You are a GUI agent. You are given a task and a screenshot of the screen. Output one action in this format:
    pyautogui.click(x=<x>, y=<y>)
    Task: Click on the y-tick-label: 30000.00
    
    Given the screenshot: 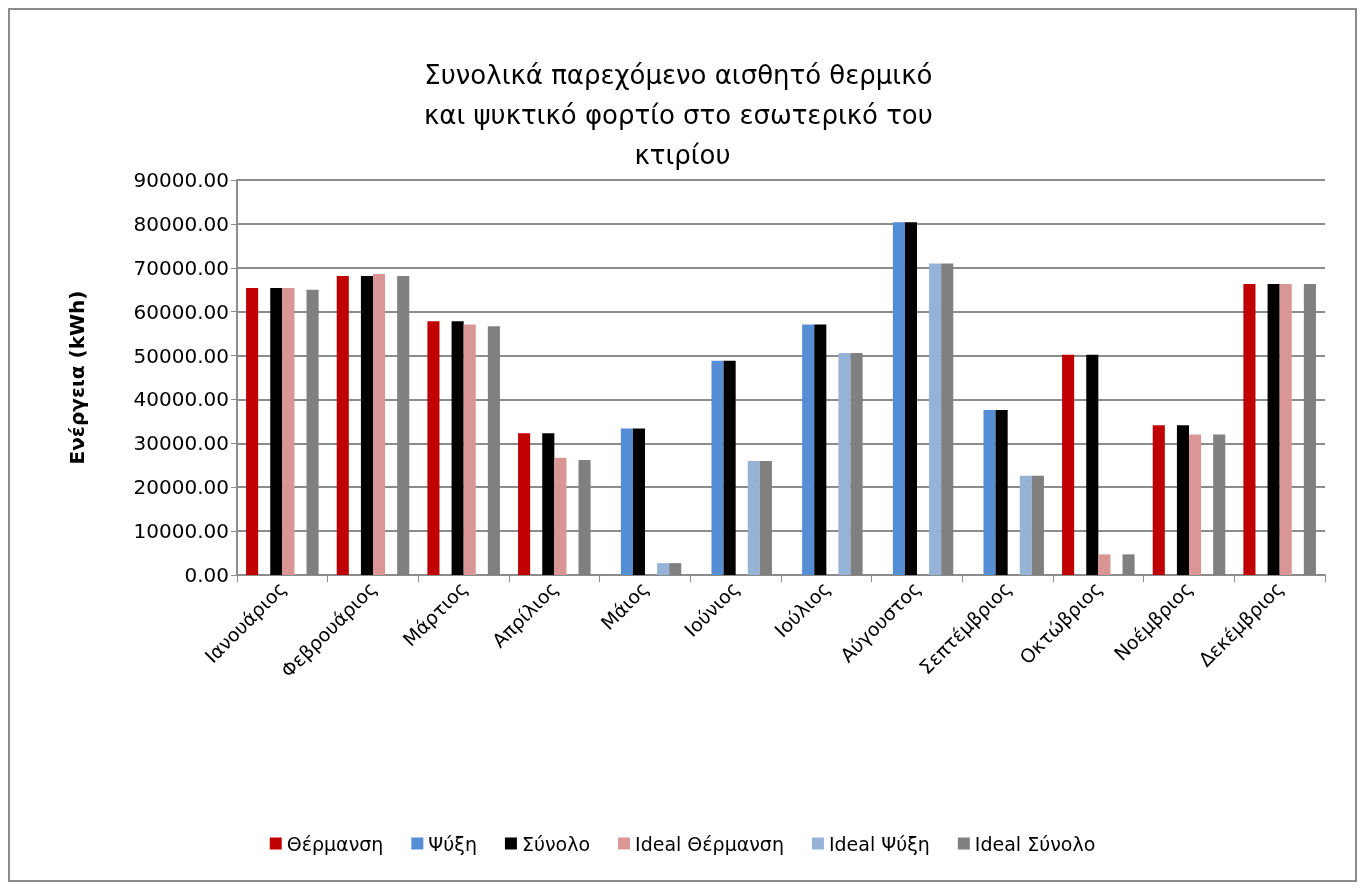 What is the action you would take?
    pyautogui.click(x=181, y=443)
    